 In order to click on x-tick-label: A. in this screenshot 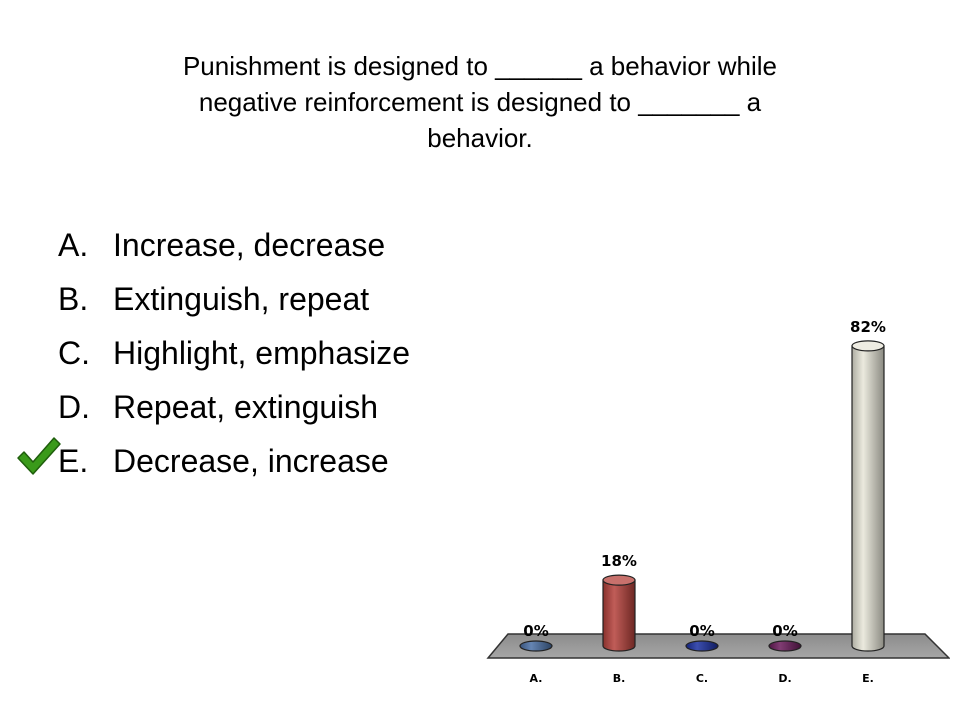, I will do `click(536, 678)`.